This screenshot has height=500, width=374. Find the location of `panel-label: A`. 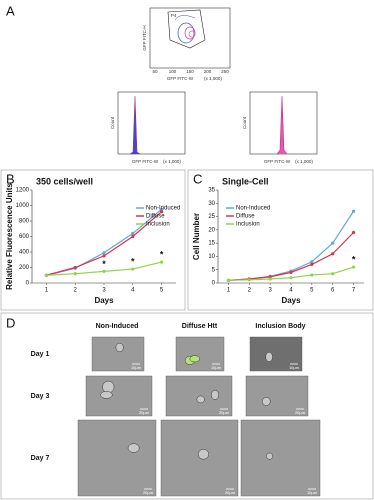

panel-label: A is located at coordinates (10, 10).